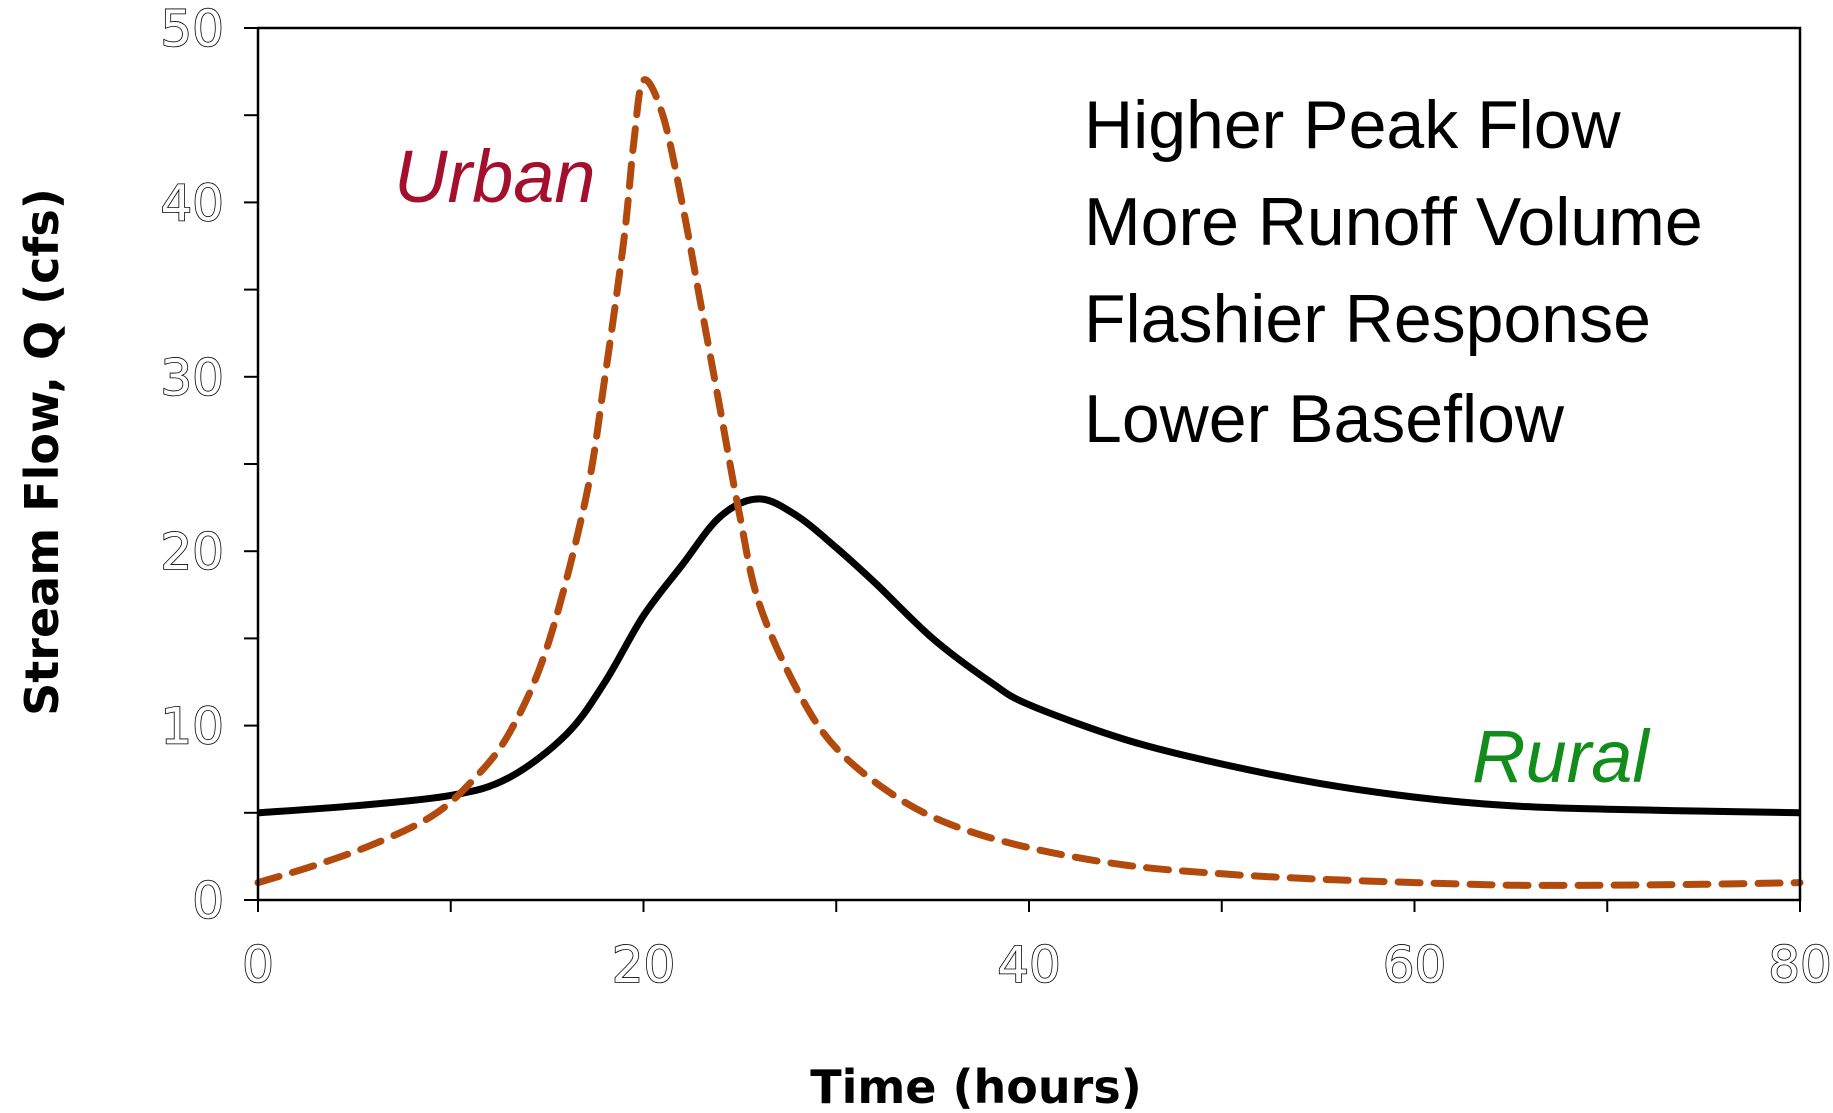 The width and height of the screenshot is (1833, 1113). I want to click on y-tick-label: 50, so click(192, 29).